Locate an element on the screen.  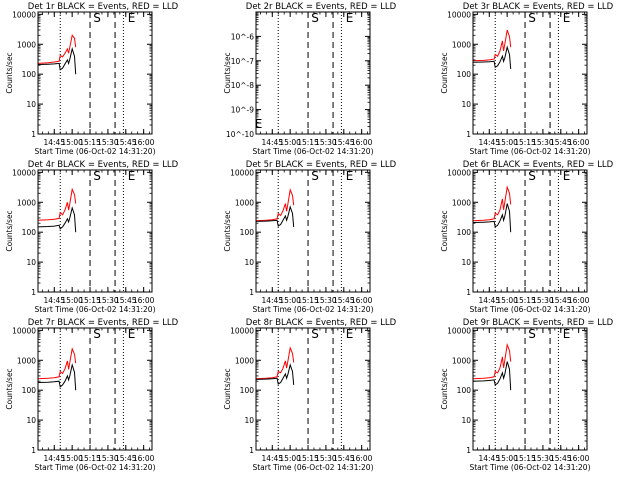
panel-title: Det 7r BLACK = Events, RED = LLD is located at coordinates (103, 323).